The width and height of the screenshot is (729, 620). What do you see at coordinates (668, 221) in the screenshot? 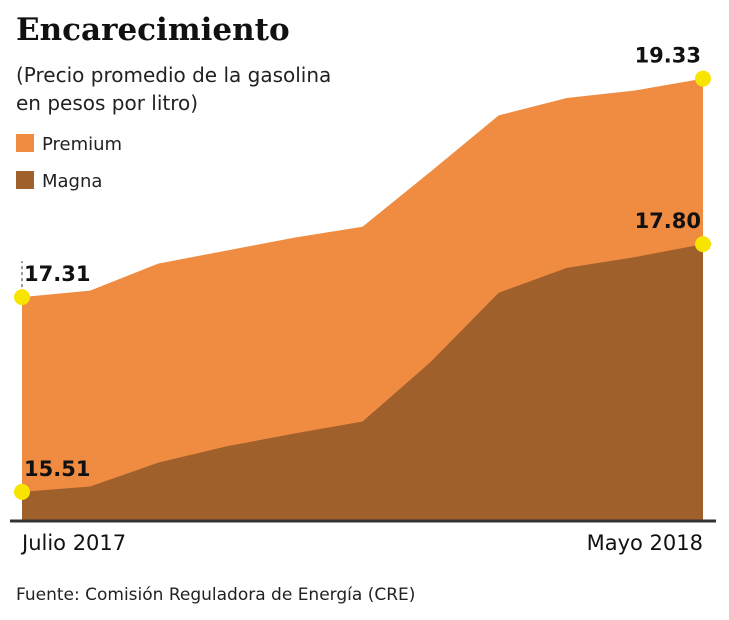
I see `value-label: 17.80` at bounding box center [668, 221].